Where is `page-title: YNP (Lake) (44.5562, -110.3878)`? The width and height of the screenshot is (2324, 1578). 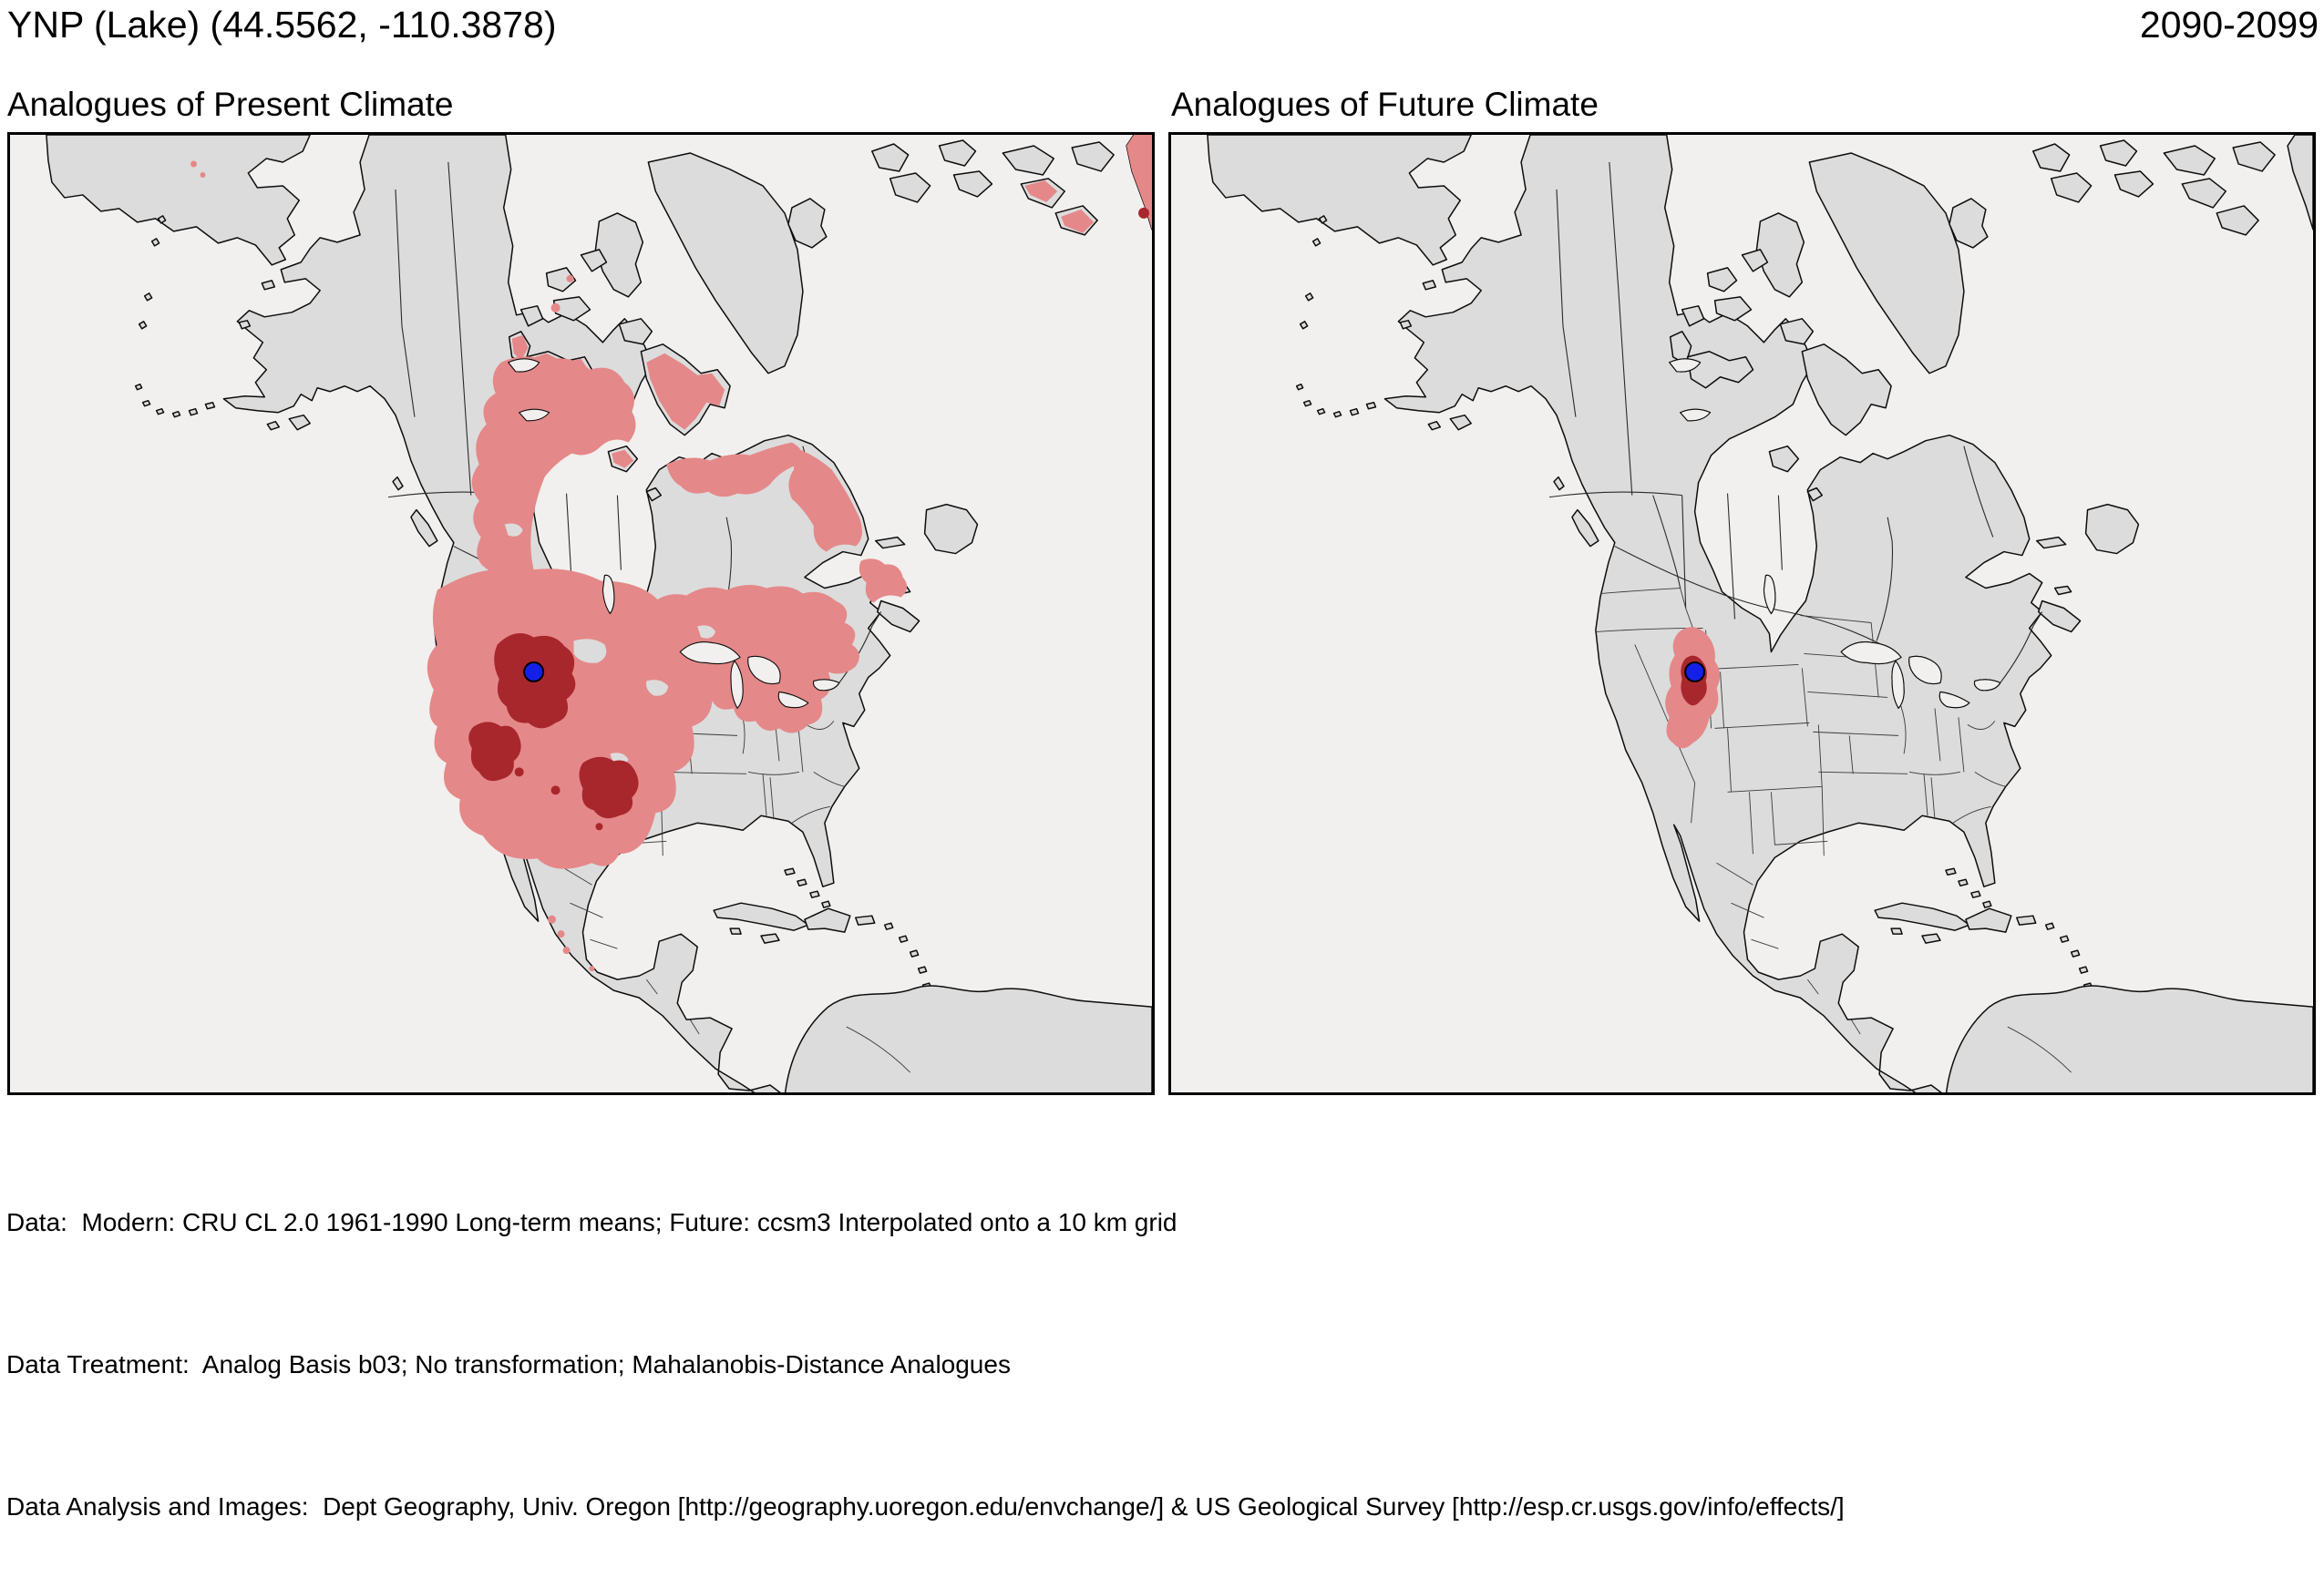
page-title: YNP (Lake) (44.5562, -110.3878) is located at coordinates (282, 25).